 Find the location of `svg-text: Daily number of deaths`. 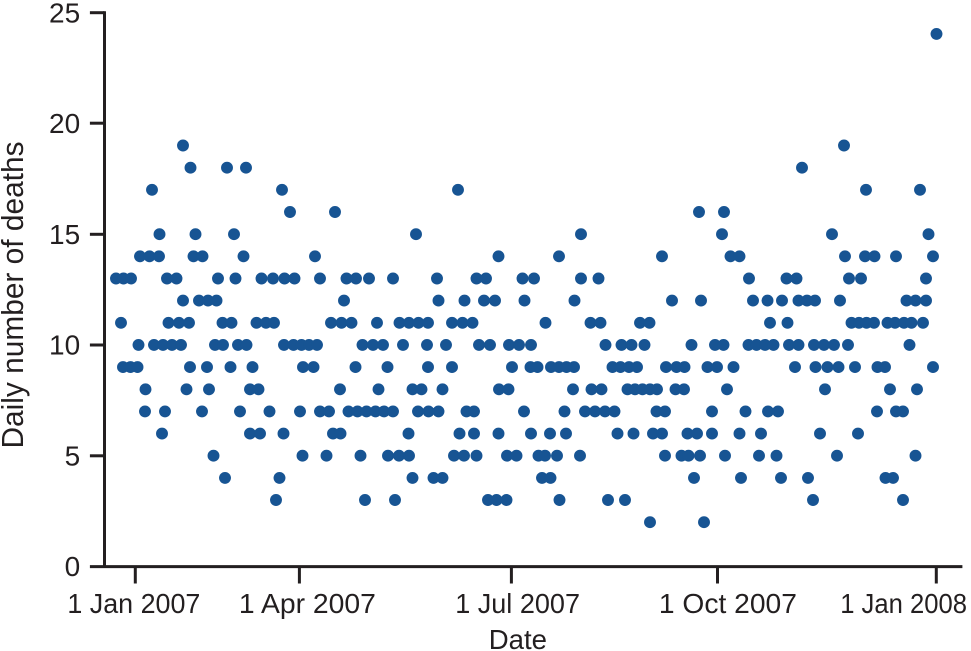

svg-text: Daily number of deaths is located at coordinates (15, 295).